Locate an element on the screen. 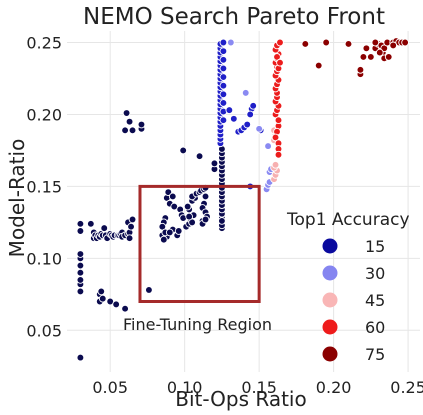  x-tick-label: 0.05 is located at coordinates (110, 387).